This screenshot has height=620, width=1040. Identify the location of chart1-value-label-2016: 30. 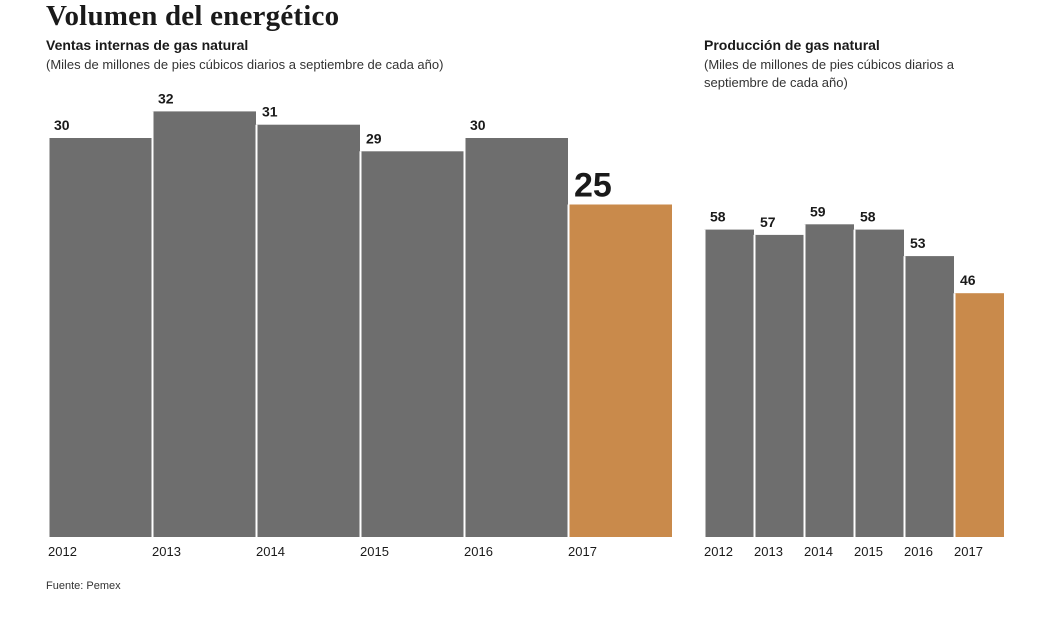
(478, 125).